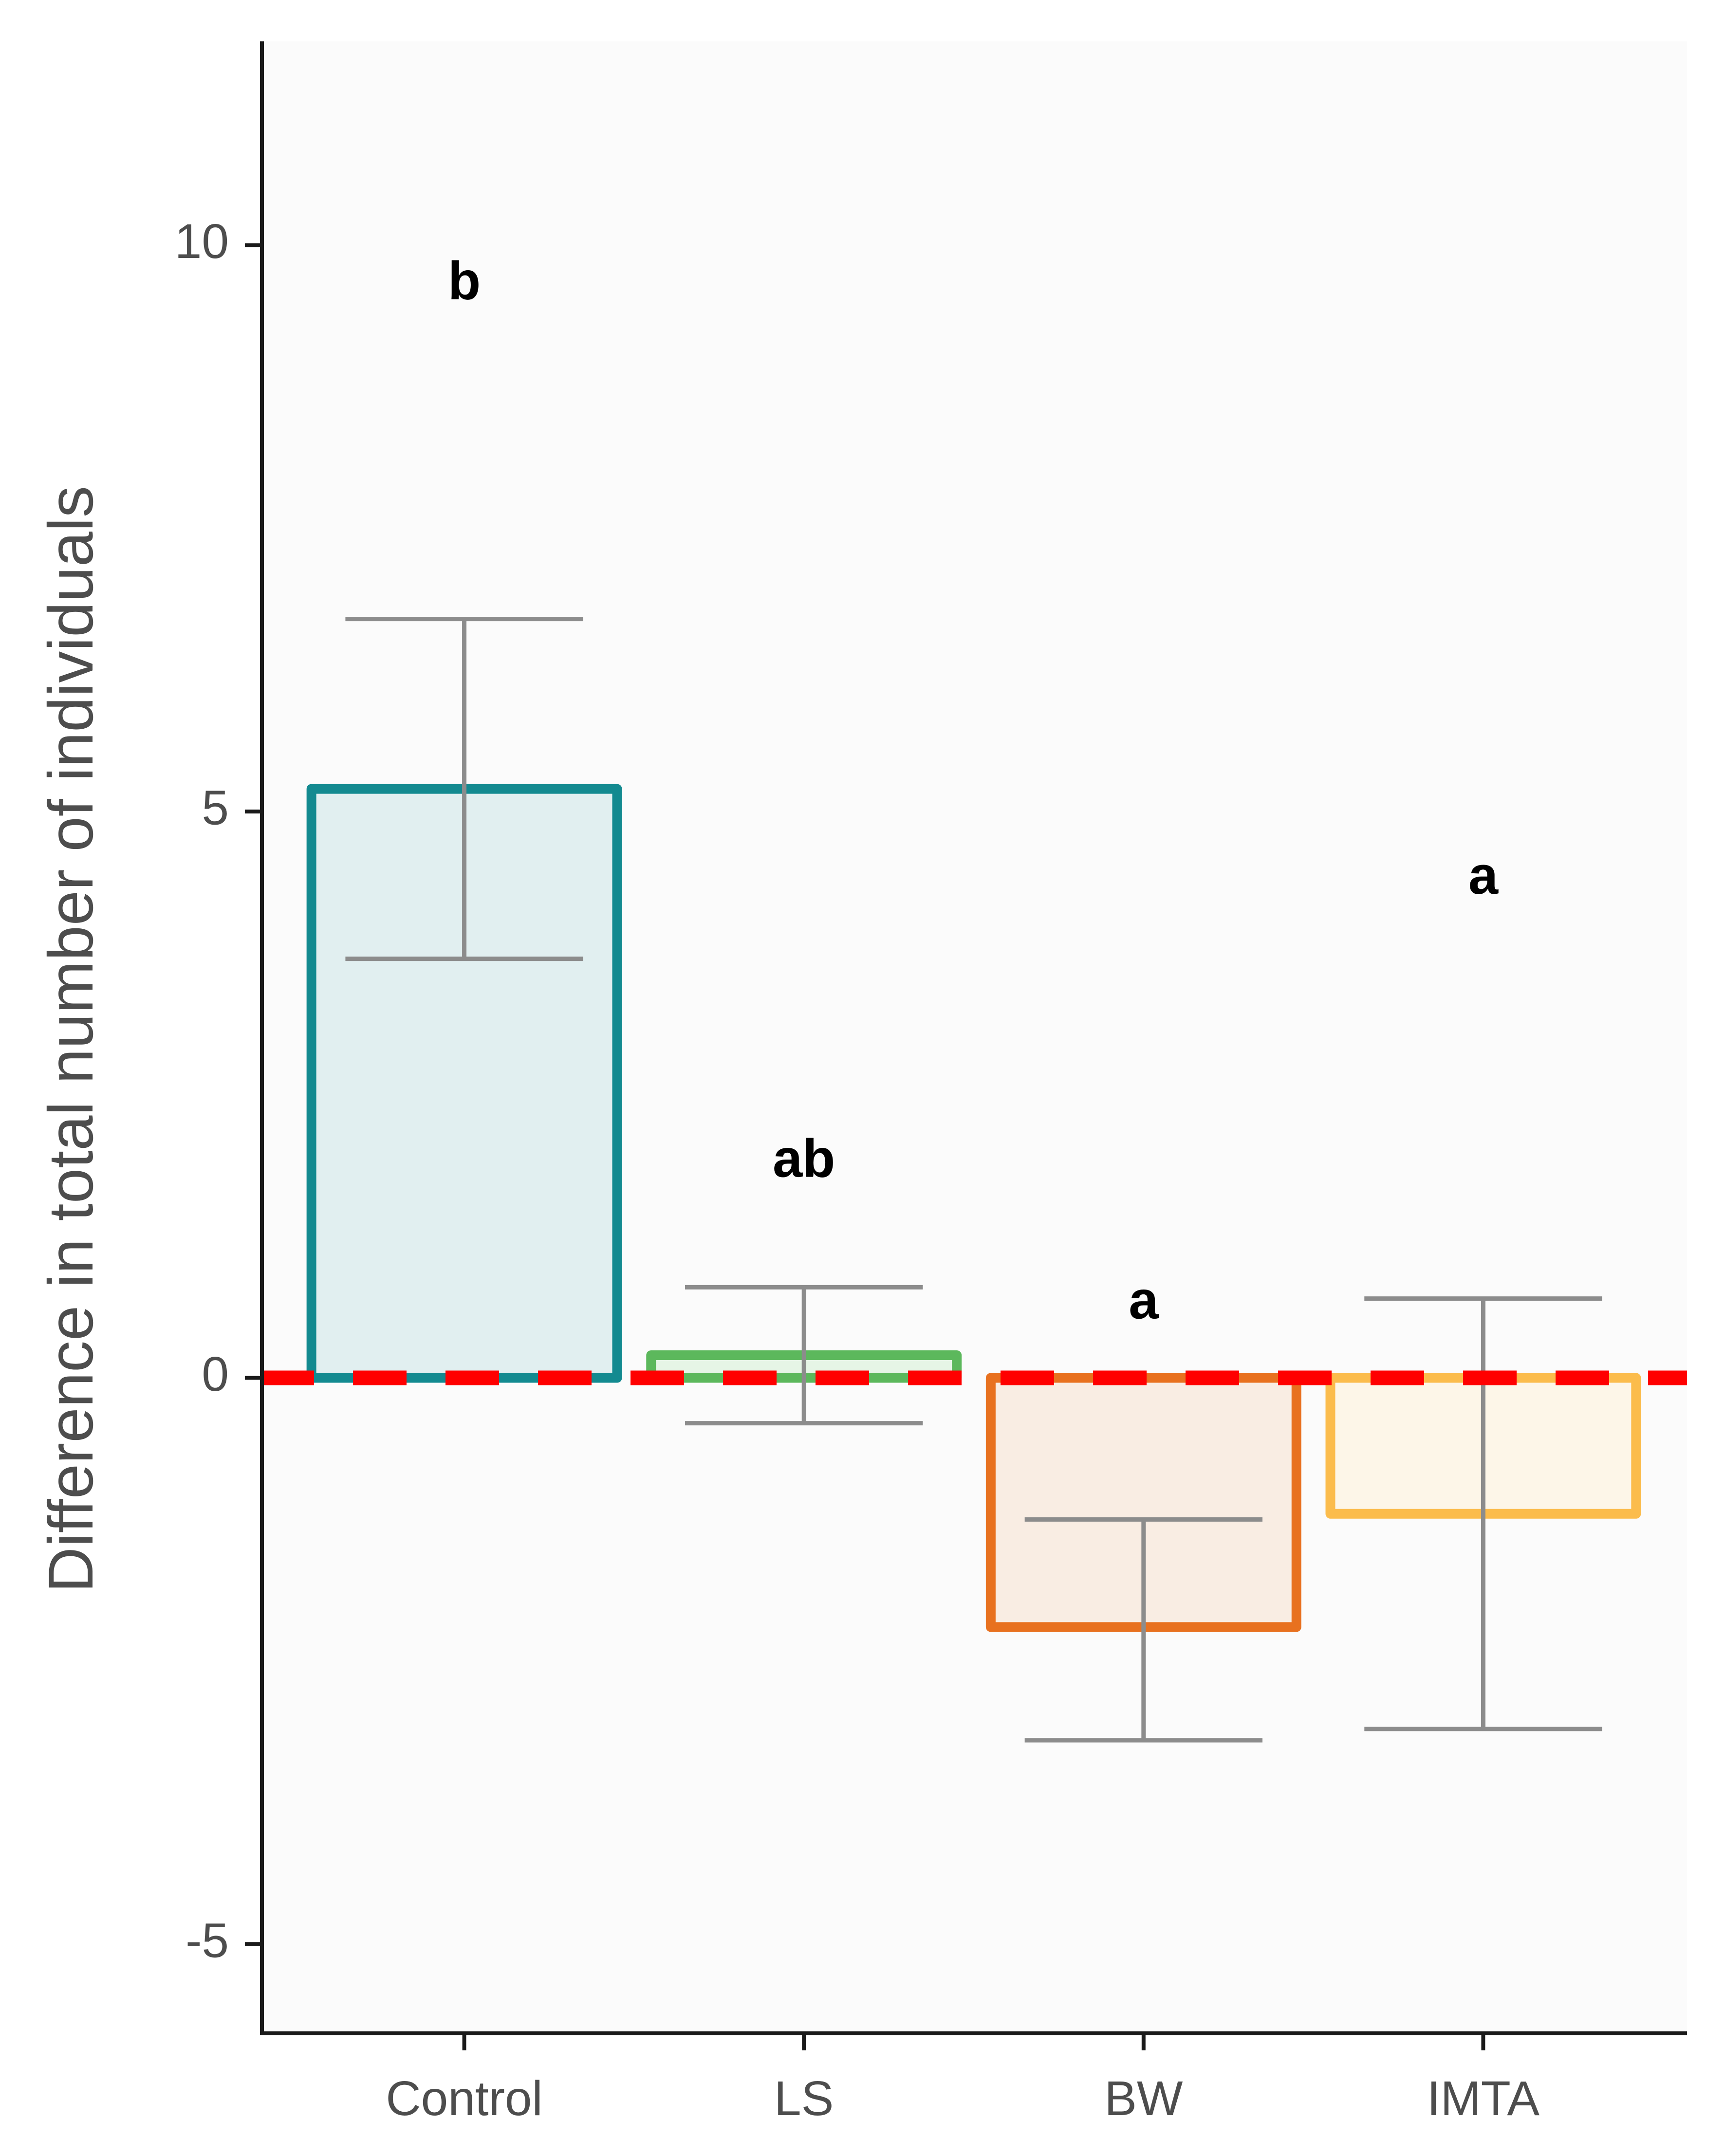  I want to click on y-tick-label: 10, so click(202, 241).